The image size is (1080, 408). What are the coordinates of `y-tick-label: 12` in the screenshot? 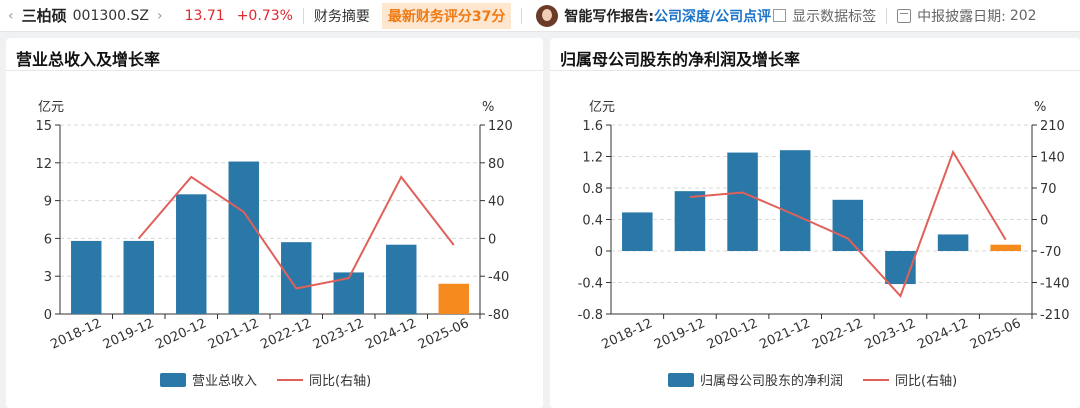 It's located at (43, 164).